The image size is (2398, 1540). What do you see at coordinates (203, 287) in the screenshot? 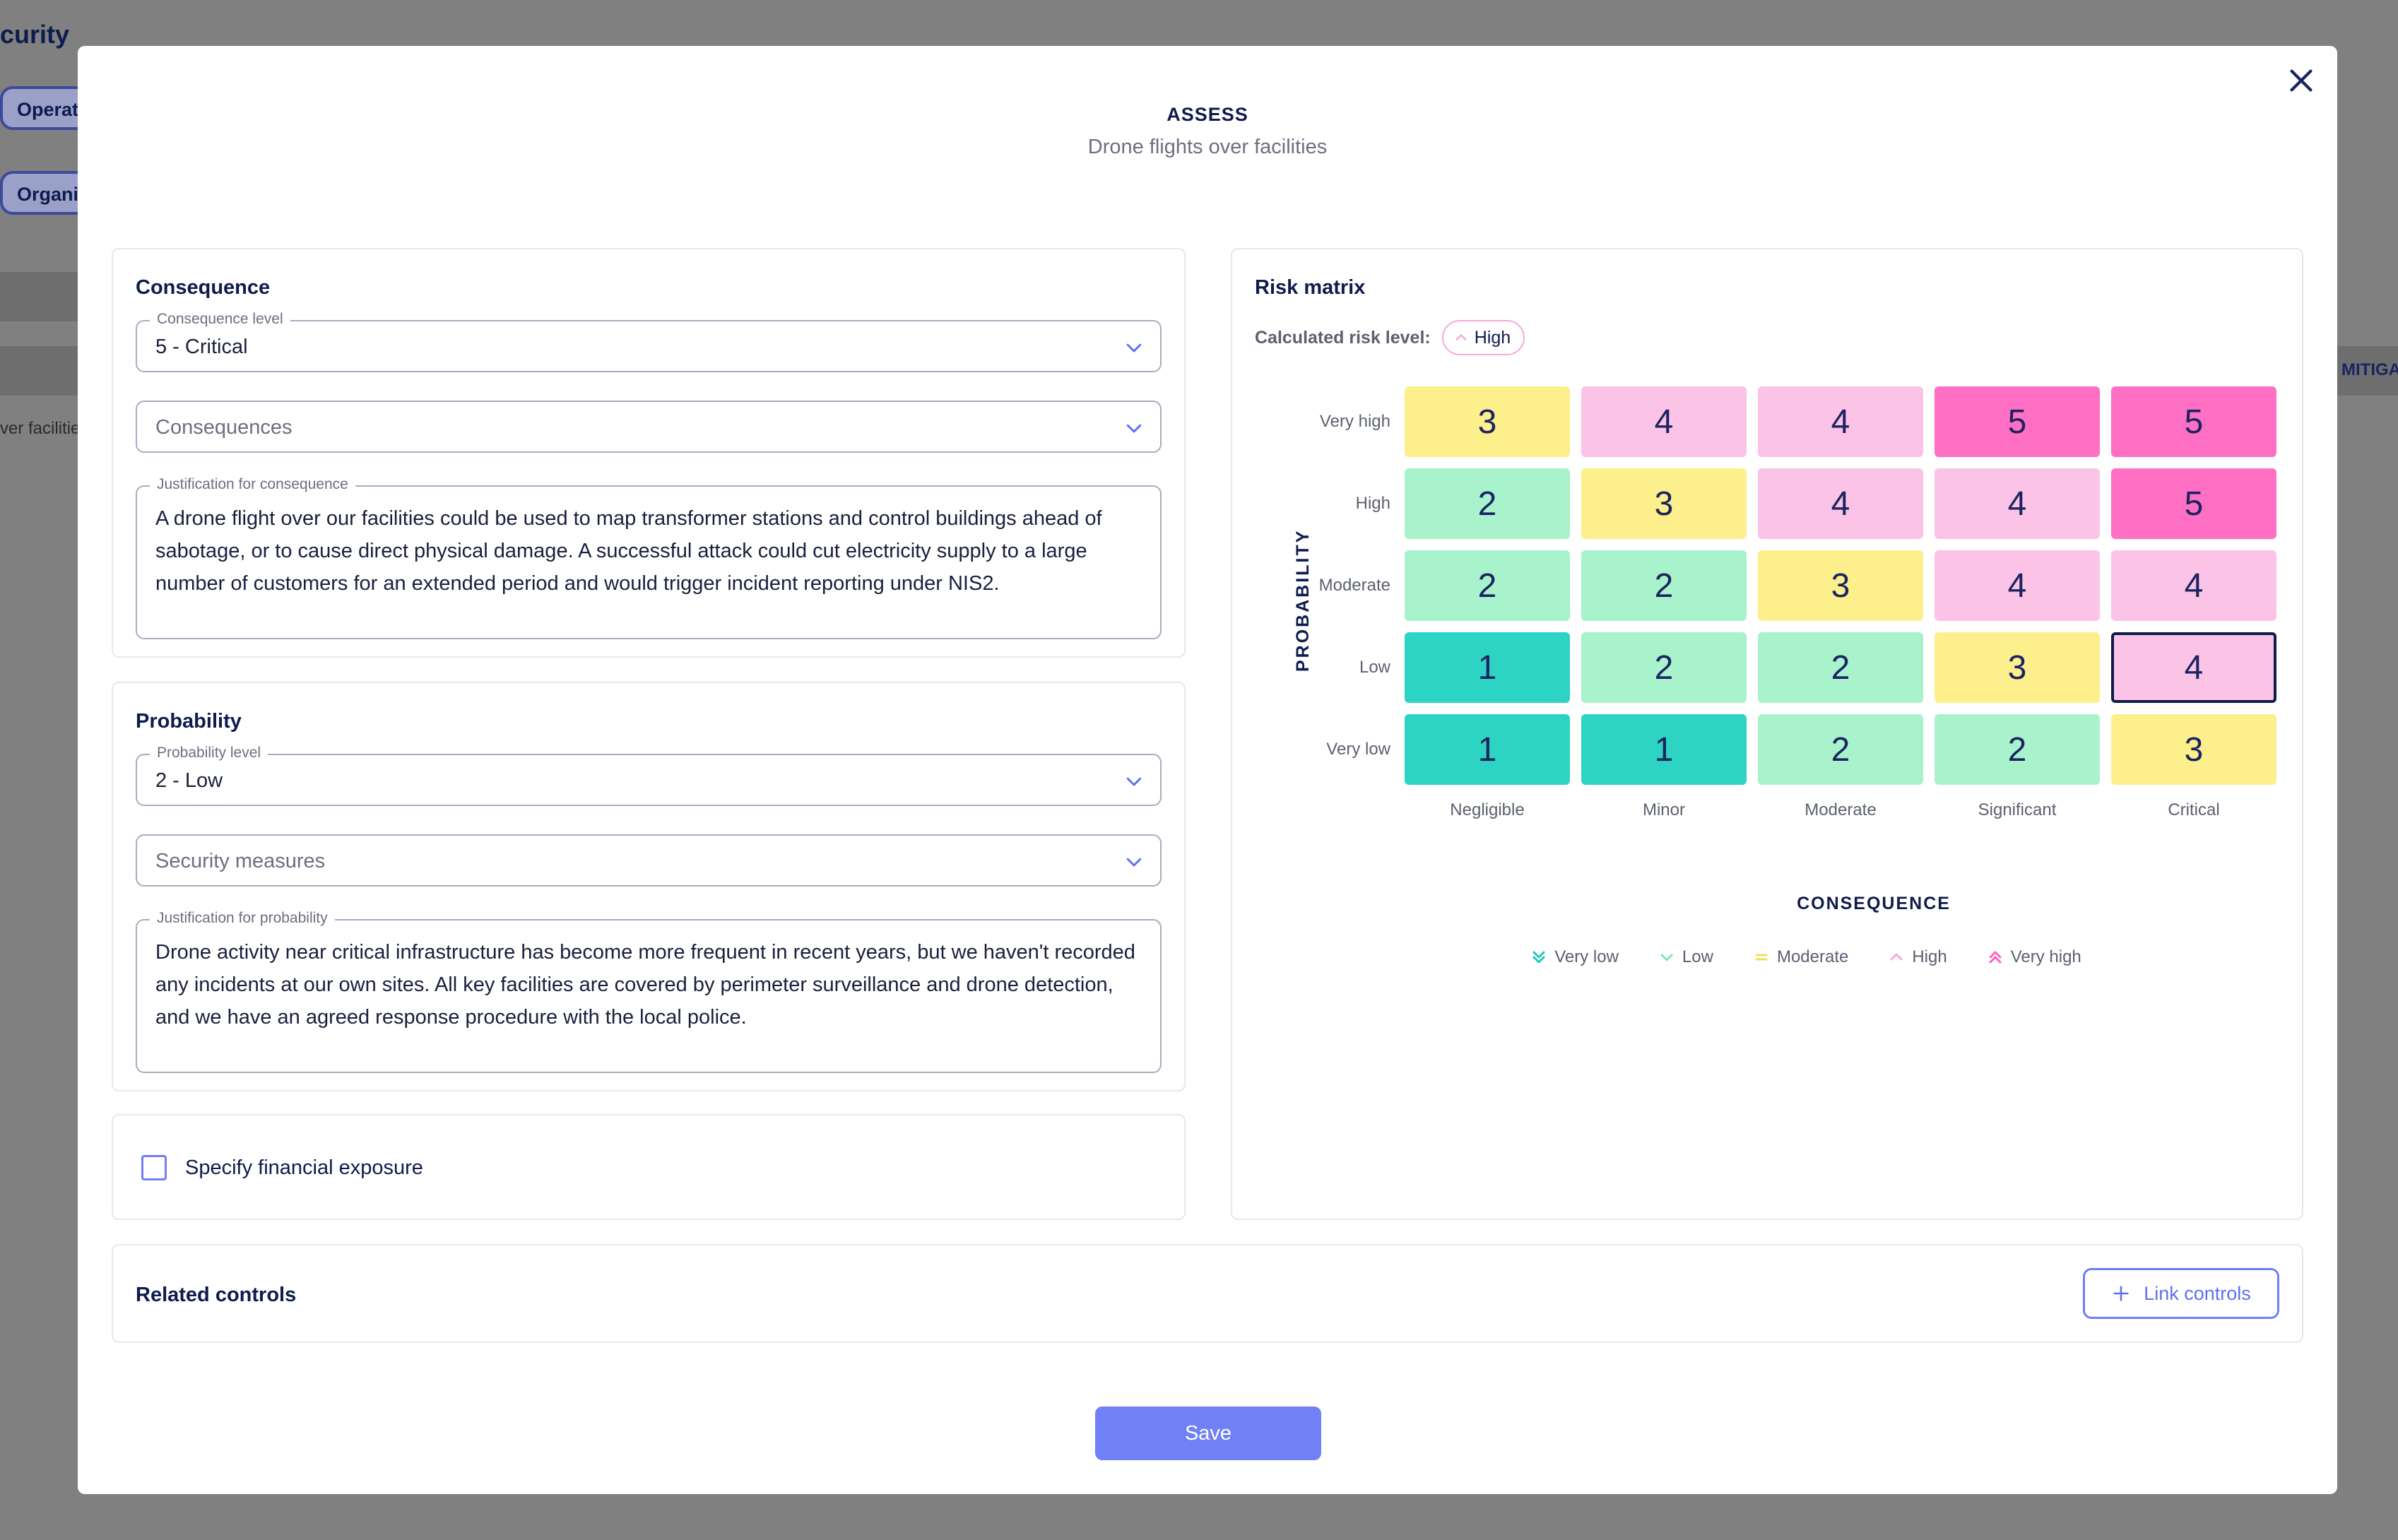
I see `consequence-title: Consequence` at bounding box center [203, 287].